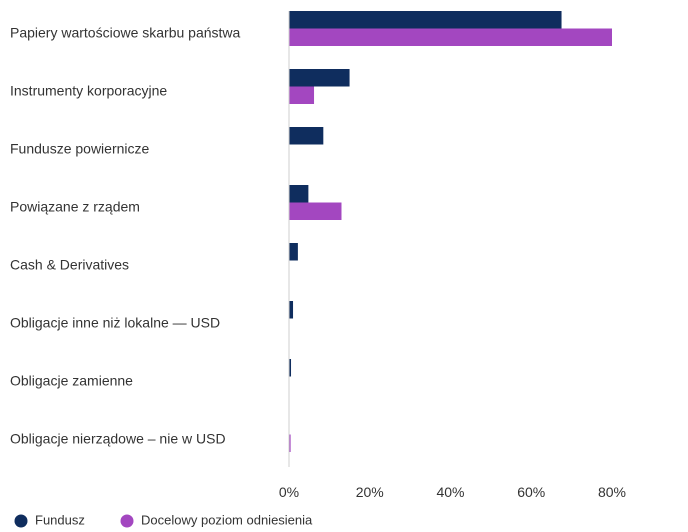 The width and height of the screenshot is (688, 532). I want to click on value-axis-ticks: 0% 20% 40% 60% 80%, so click(452, 492).